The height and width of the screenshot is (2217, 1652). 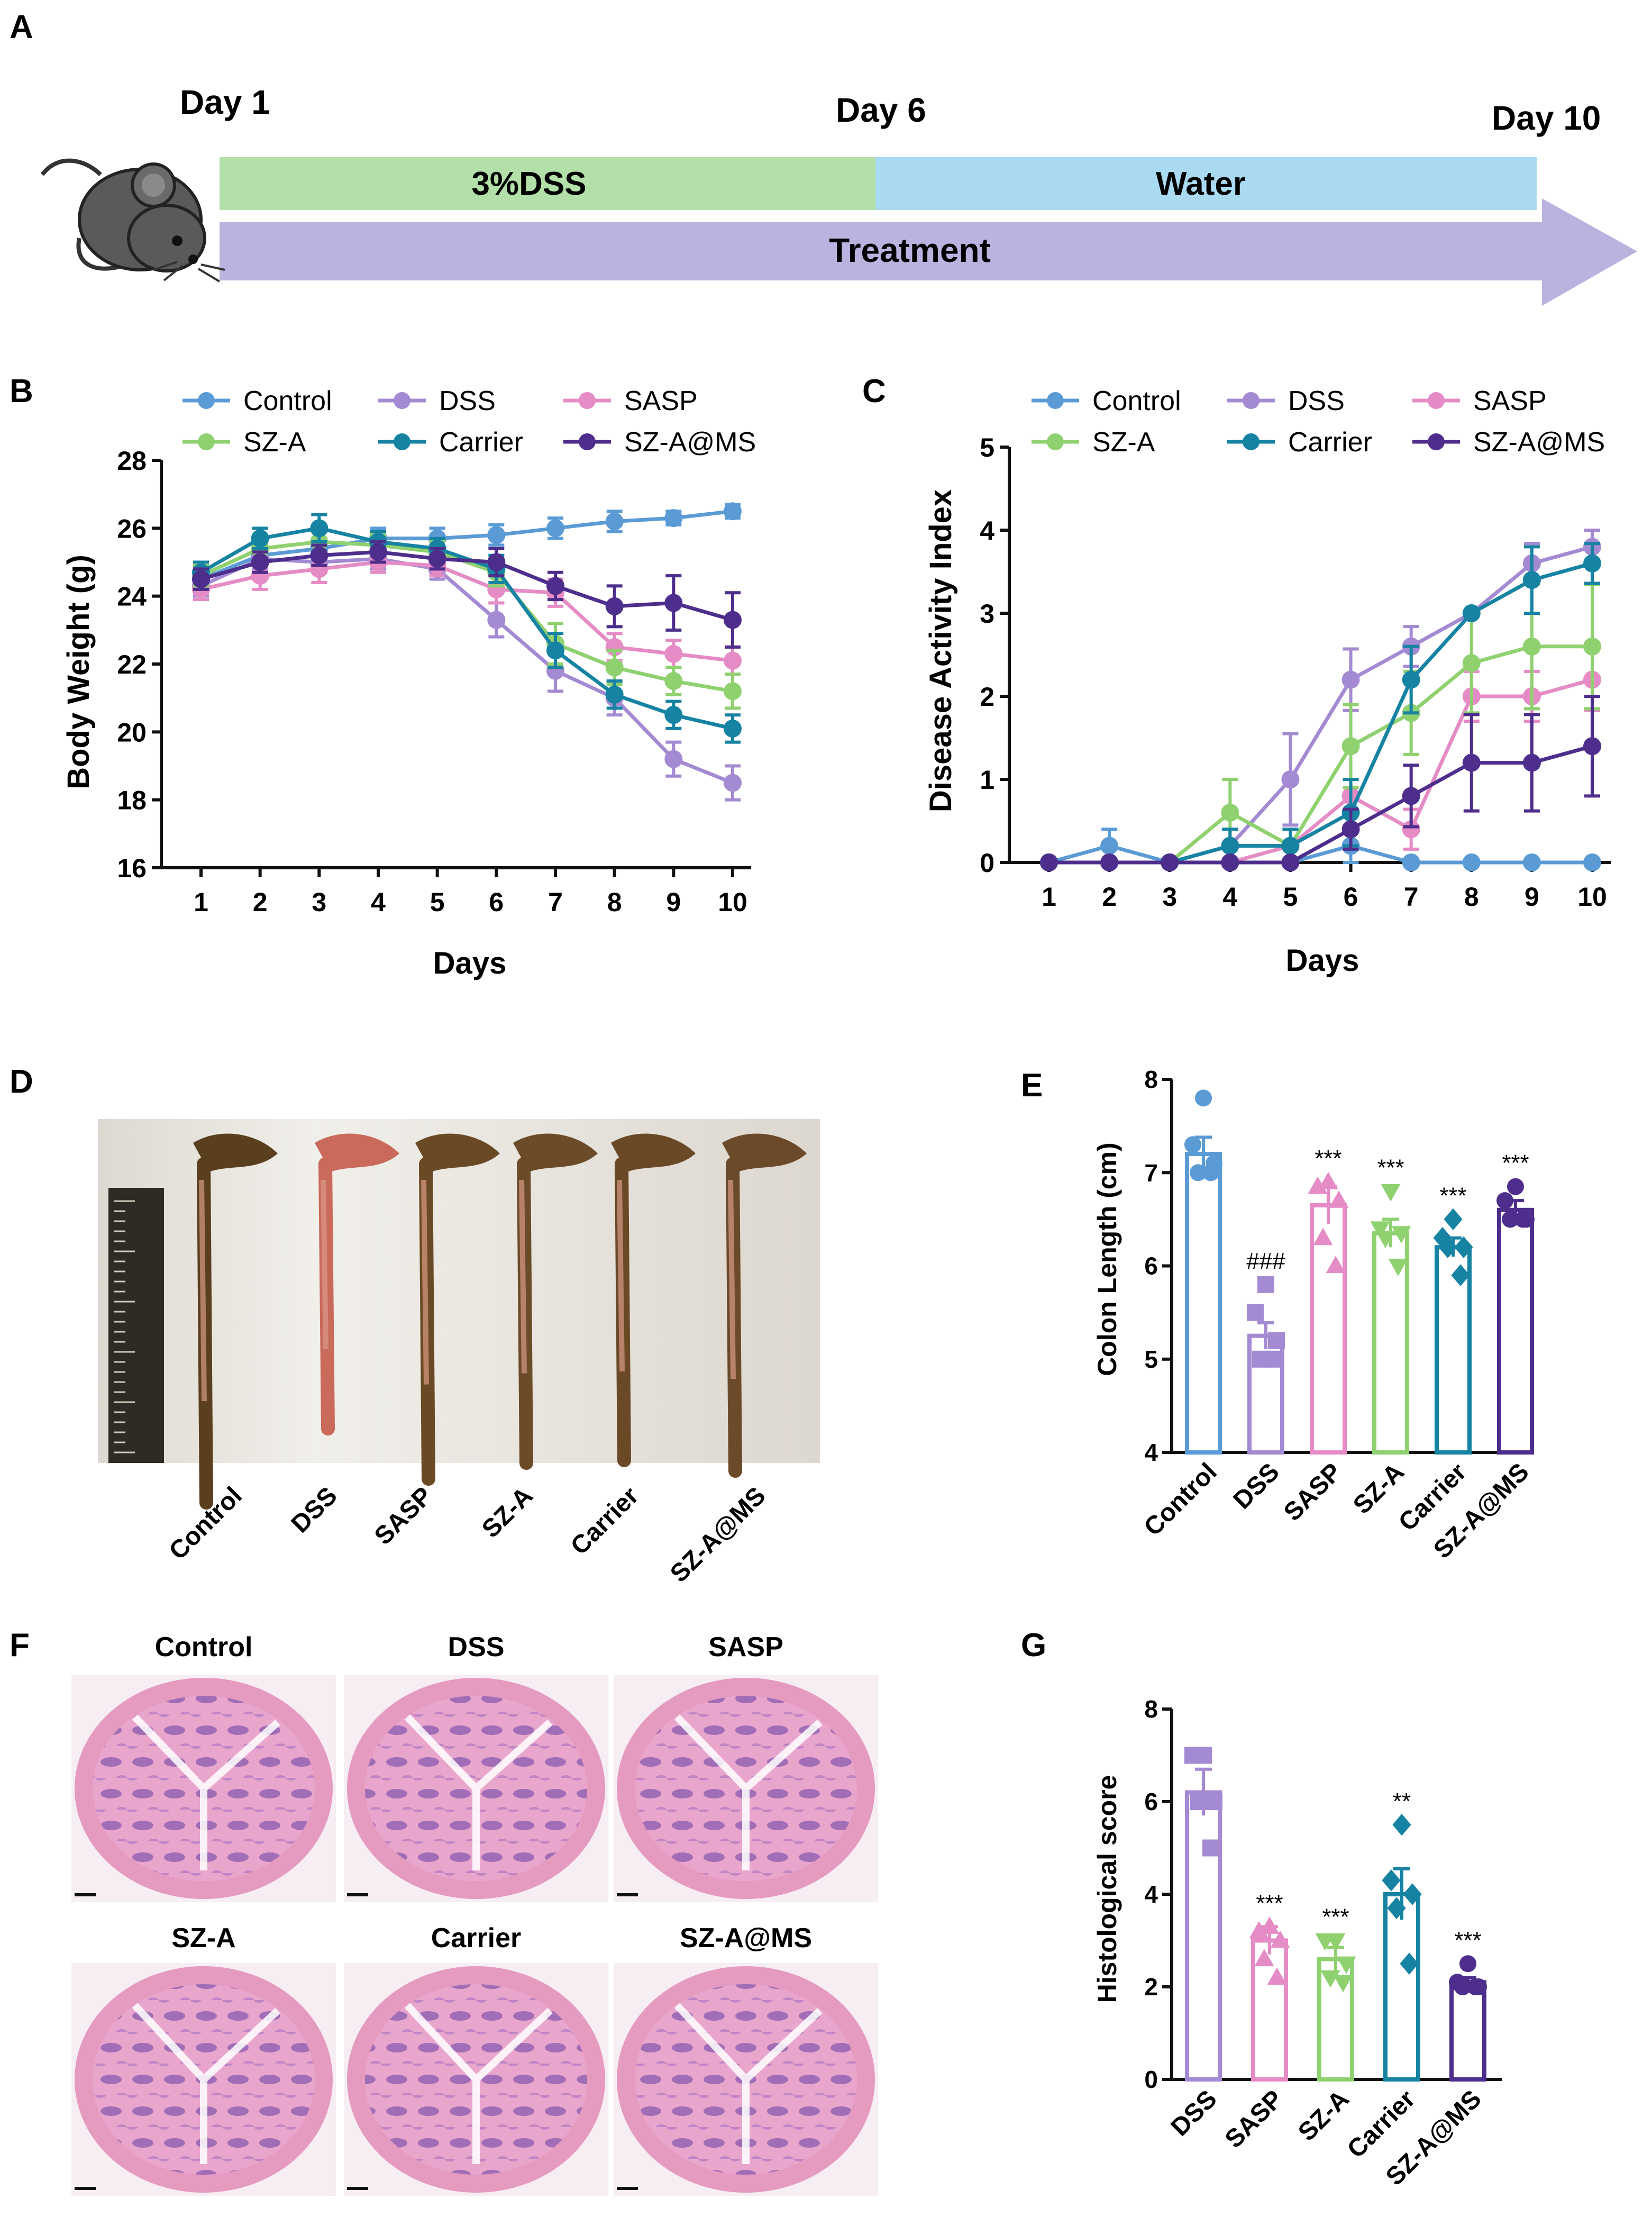 What do you see at coordinates (476, 2059) in the screenshot?
I see `histology-tile-carrier: Carrier` at bounding box center [476, 2059].